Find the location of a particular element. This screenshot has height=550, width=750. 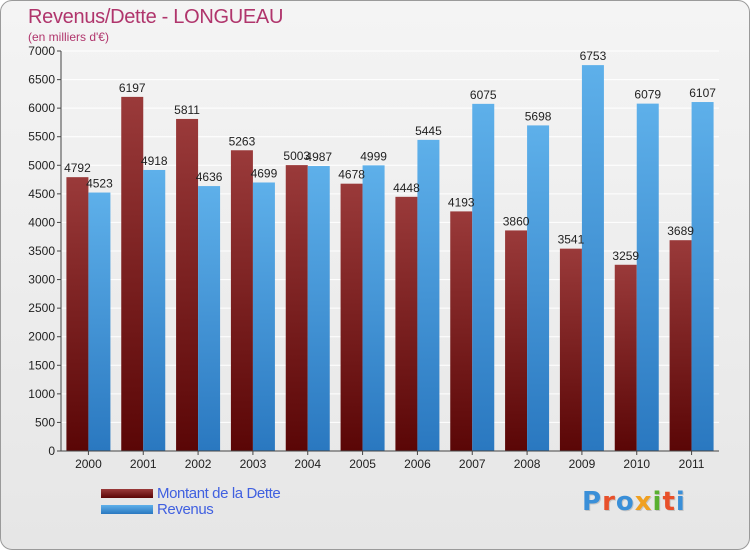

bar-revenue-2006 is located at coordinates (428, 295).